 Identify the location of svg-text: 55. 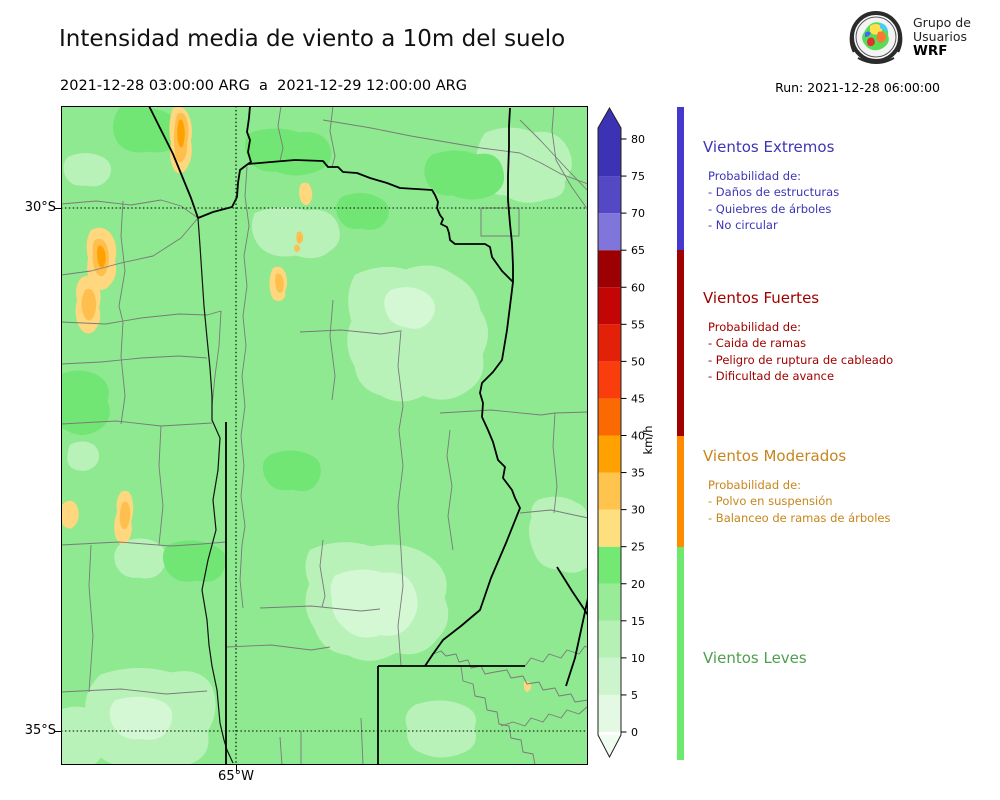
(638, 324).